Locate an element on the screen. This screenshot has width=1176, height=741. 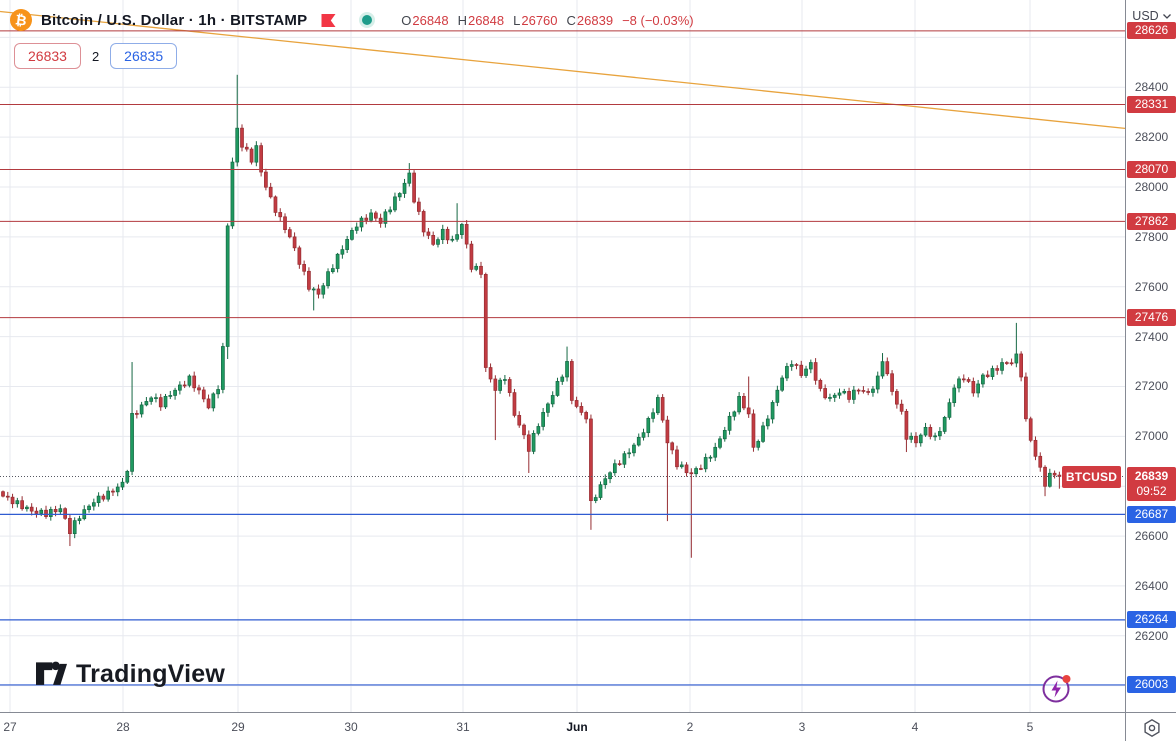
price-tick-label: 28200 is located at coordinates (1151, 137).